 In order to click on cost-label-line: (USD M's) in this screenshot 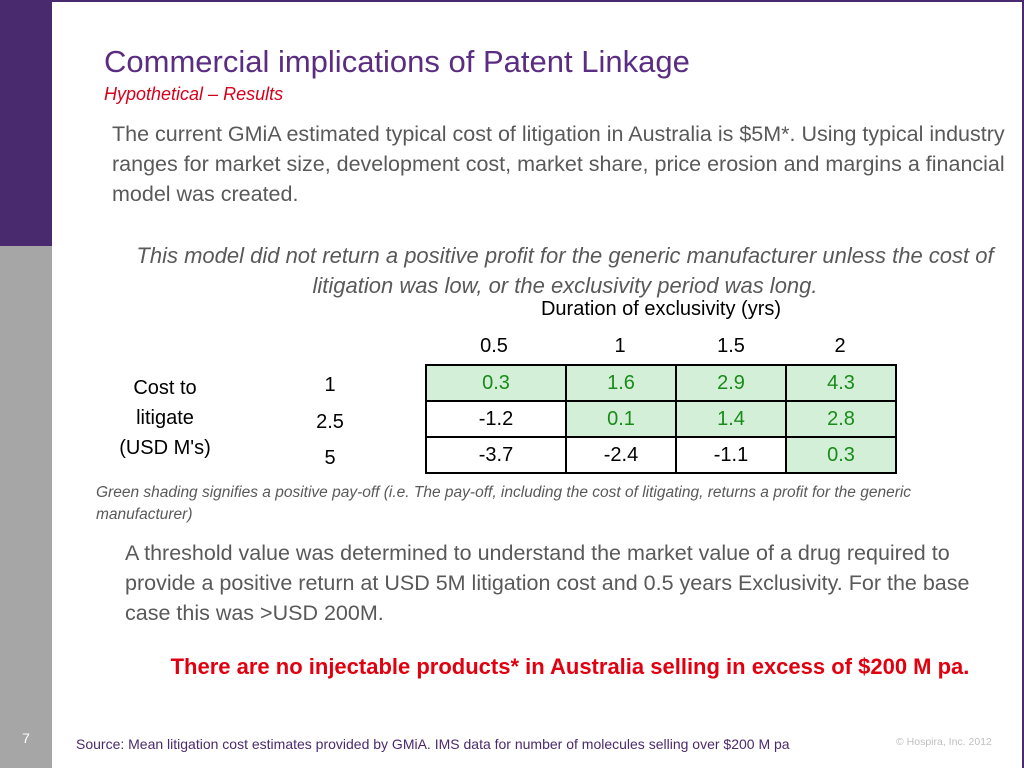, I will do `click(165, 448)`.